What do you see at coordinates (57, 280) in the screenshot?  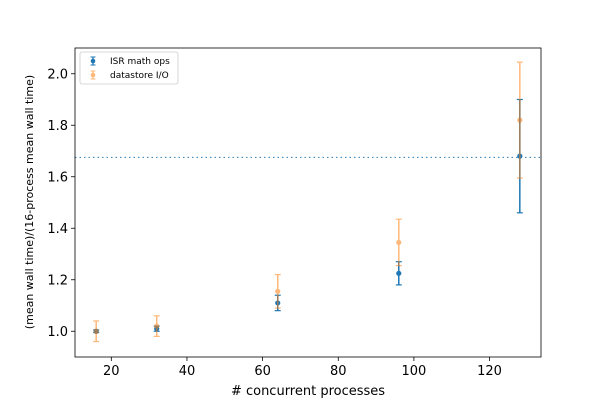 I see `y-tick-label: 1.2` at bounding box center [57, 280].